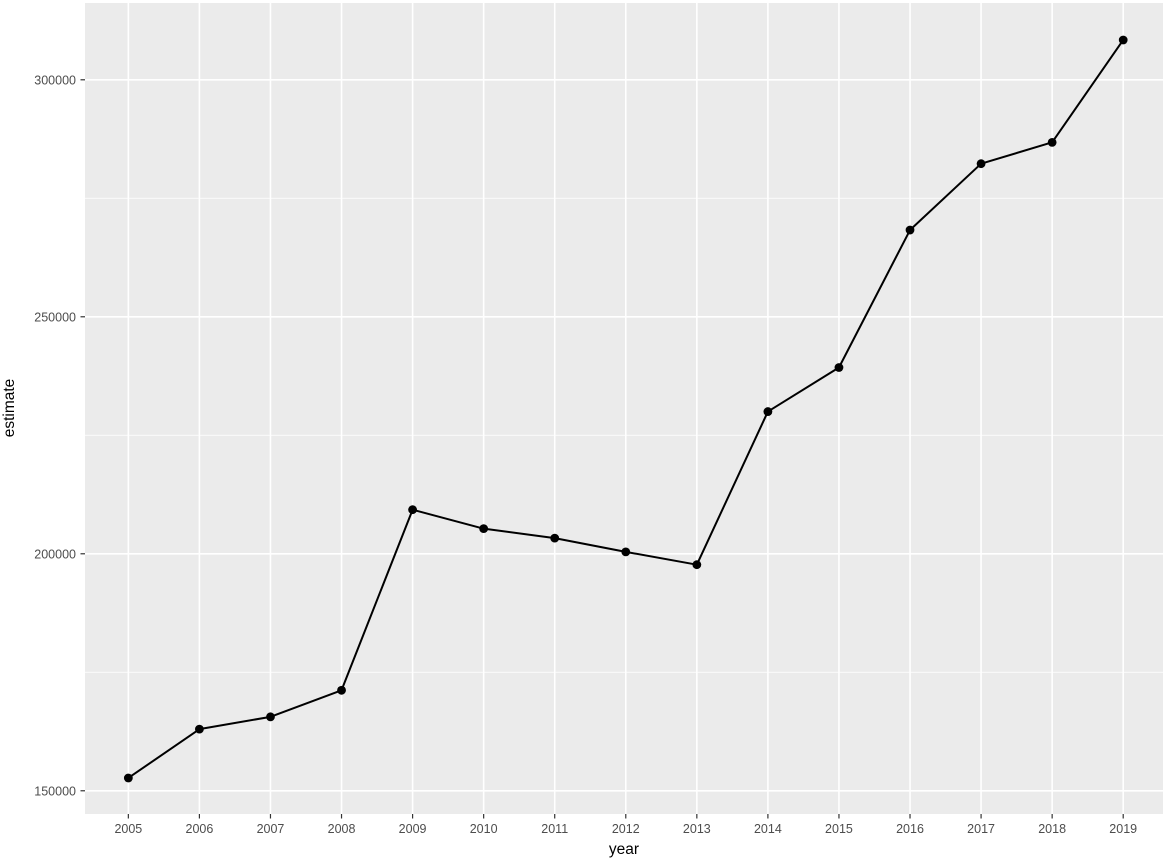 This screenshot has width=1170, height=866. I want to click on x-axis-tick-label: 2006, so click(200, 829).